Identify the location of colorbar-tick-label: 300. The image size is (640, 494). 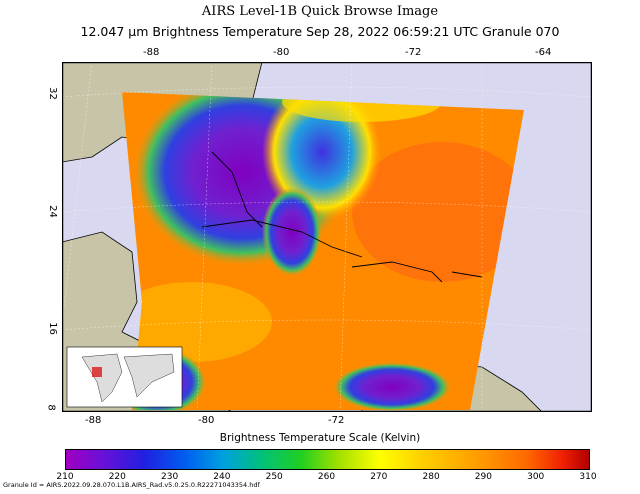
(536, 477).